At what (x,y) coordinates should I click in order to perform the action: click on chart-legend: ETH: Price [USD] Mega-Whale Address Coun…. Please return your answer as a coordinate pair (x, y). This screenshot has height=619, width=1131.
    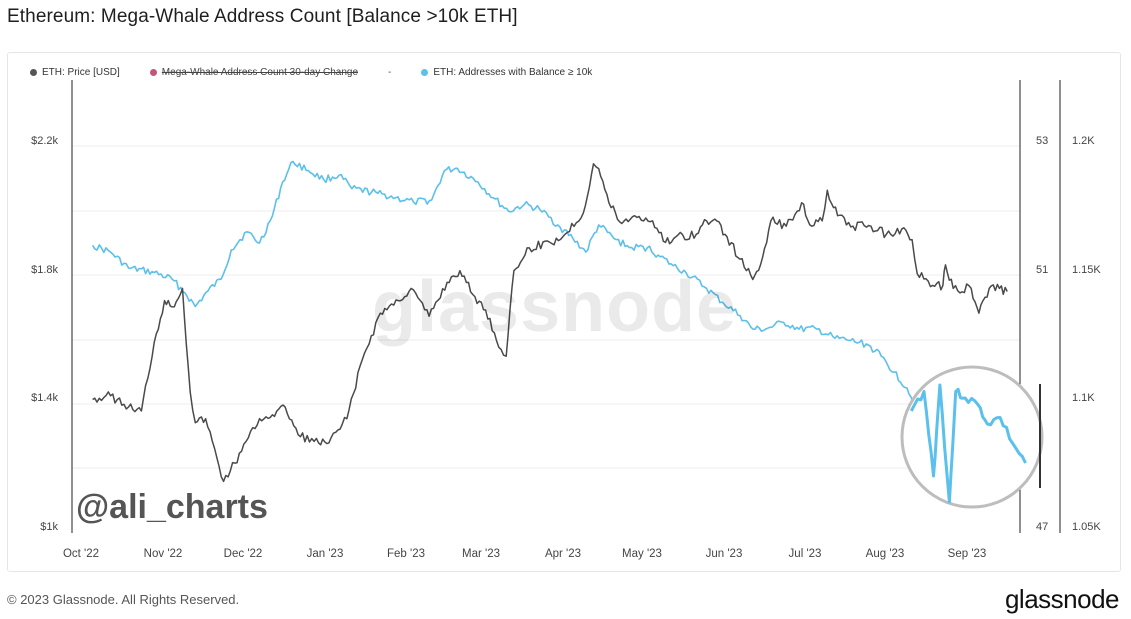
    Looking at the image, I should click on (326, 72).